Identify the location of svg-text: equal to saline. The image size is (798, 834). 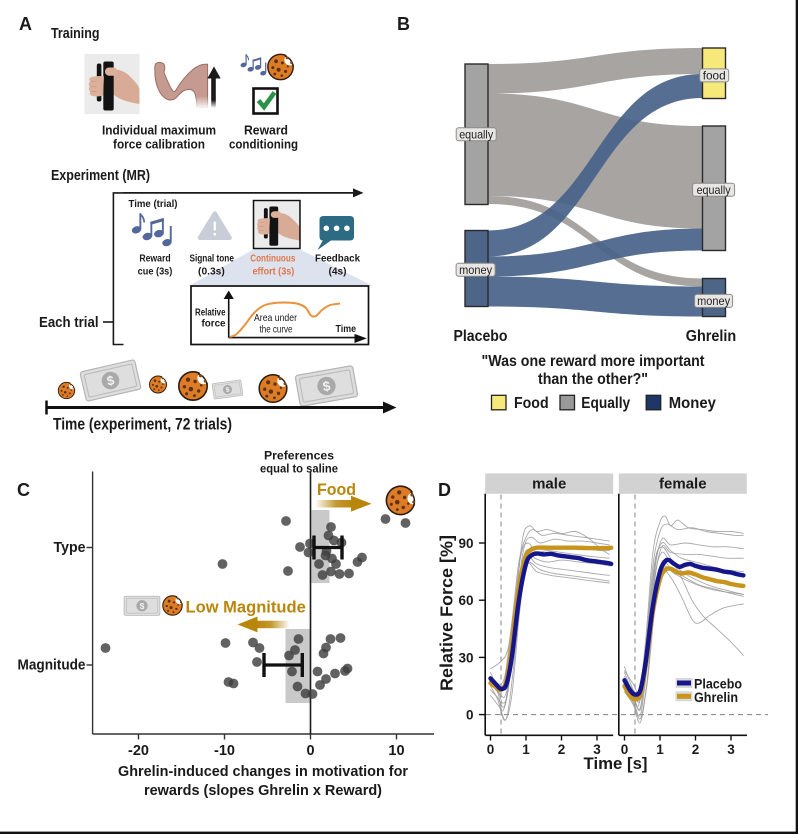
(299, 469).